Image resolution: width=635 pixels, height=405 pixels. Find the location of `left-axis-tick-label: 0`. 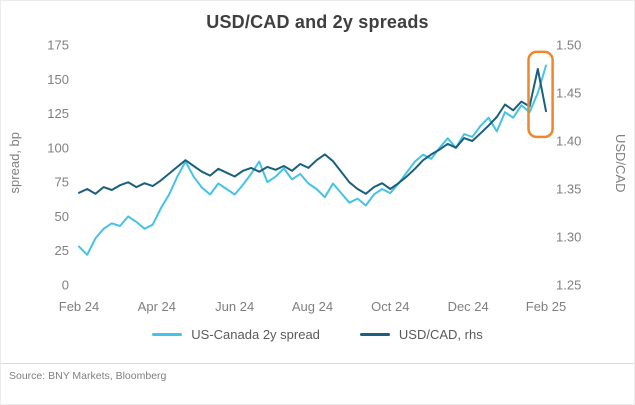

left-axis-tick-label: 0 is located at coordinates (65, 285).